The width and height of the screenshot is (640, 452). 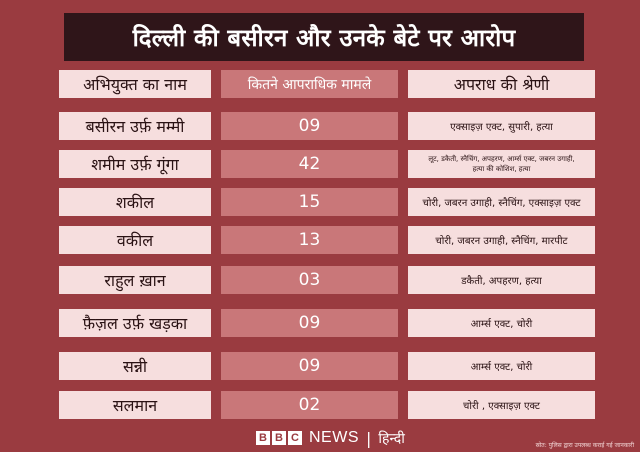 I want to click on case-count: 03, so click(x=309, y=280).